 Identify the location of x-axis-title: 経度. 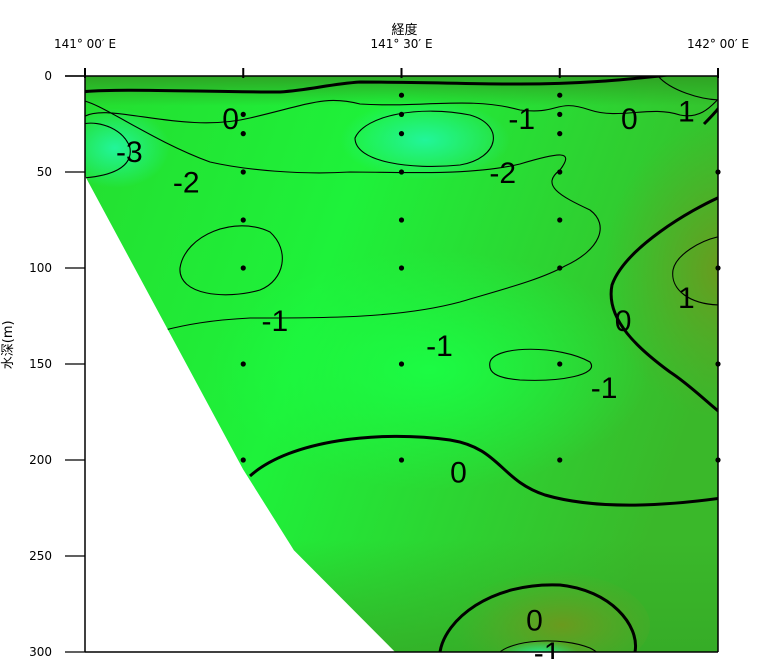
(404, 30).